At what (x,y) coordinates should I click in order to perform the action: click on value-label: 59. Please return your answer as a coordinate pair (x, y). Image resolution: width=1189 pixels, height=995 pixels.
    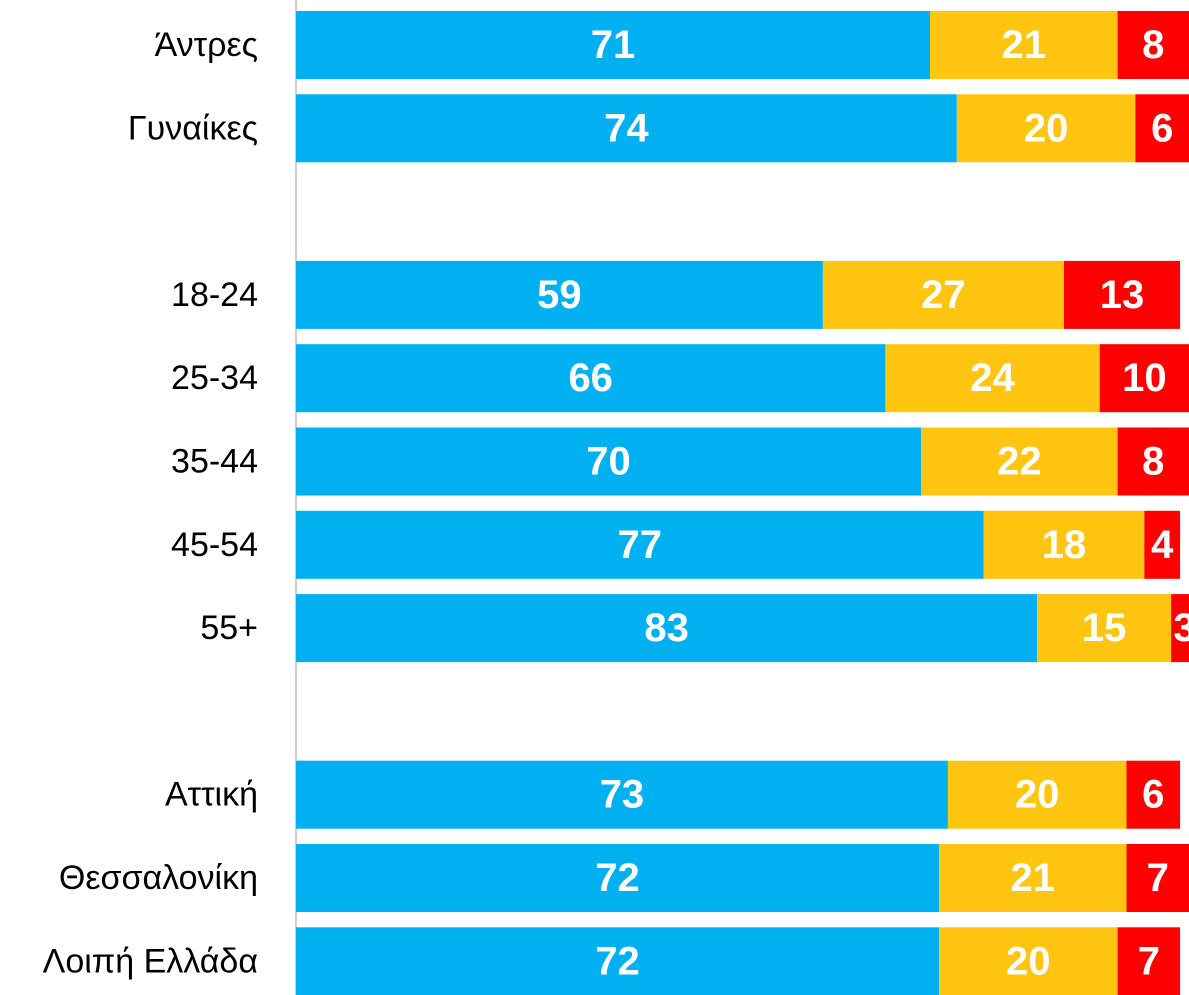
    Looking at the image, I should click on (559, 295).